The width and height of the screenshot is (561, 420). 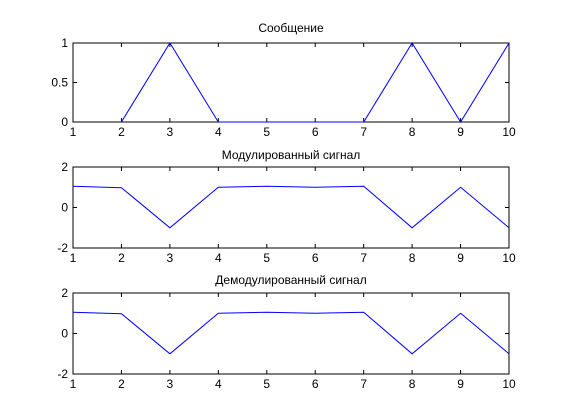 What do you see at coordinates (290, 280) in the screenshot?
I see `subplot-title: Демодулированный сигнал` at bounding box center [290, 280].